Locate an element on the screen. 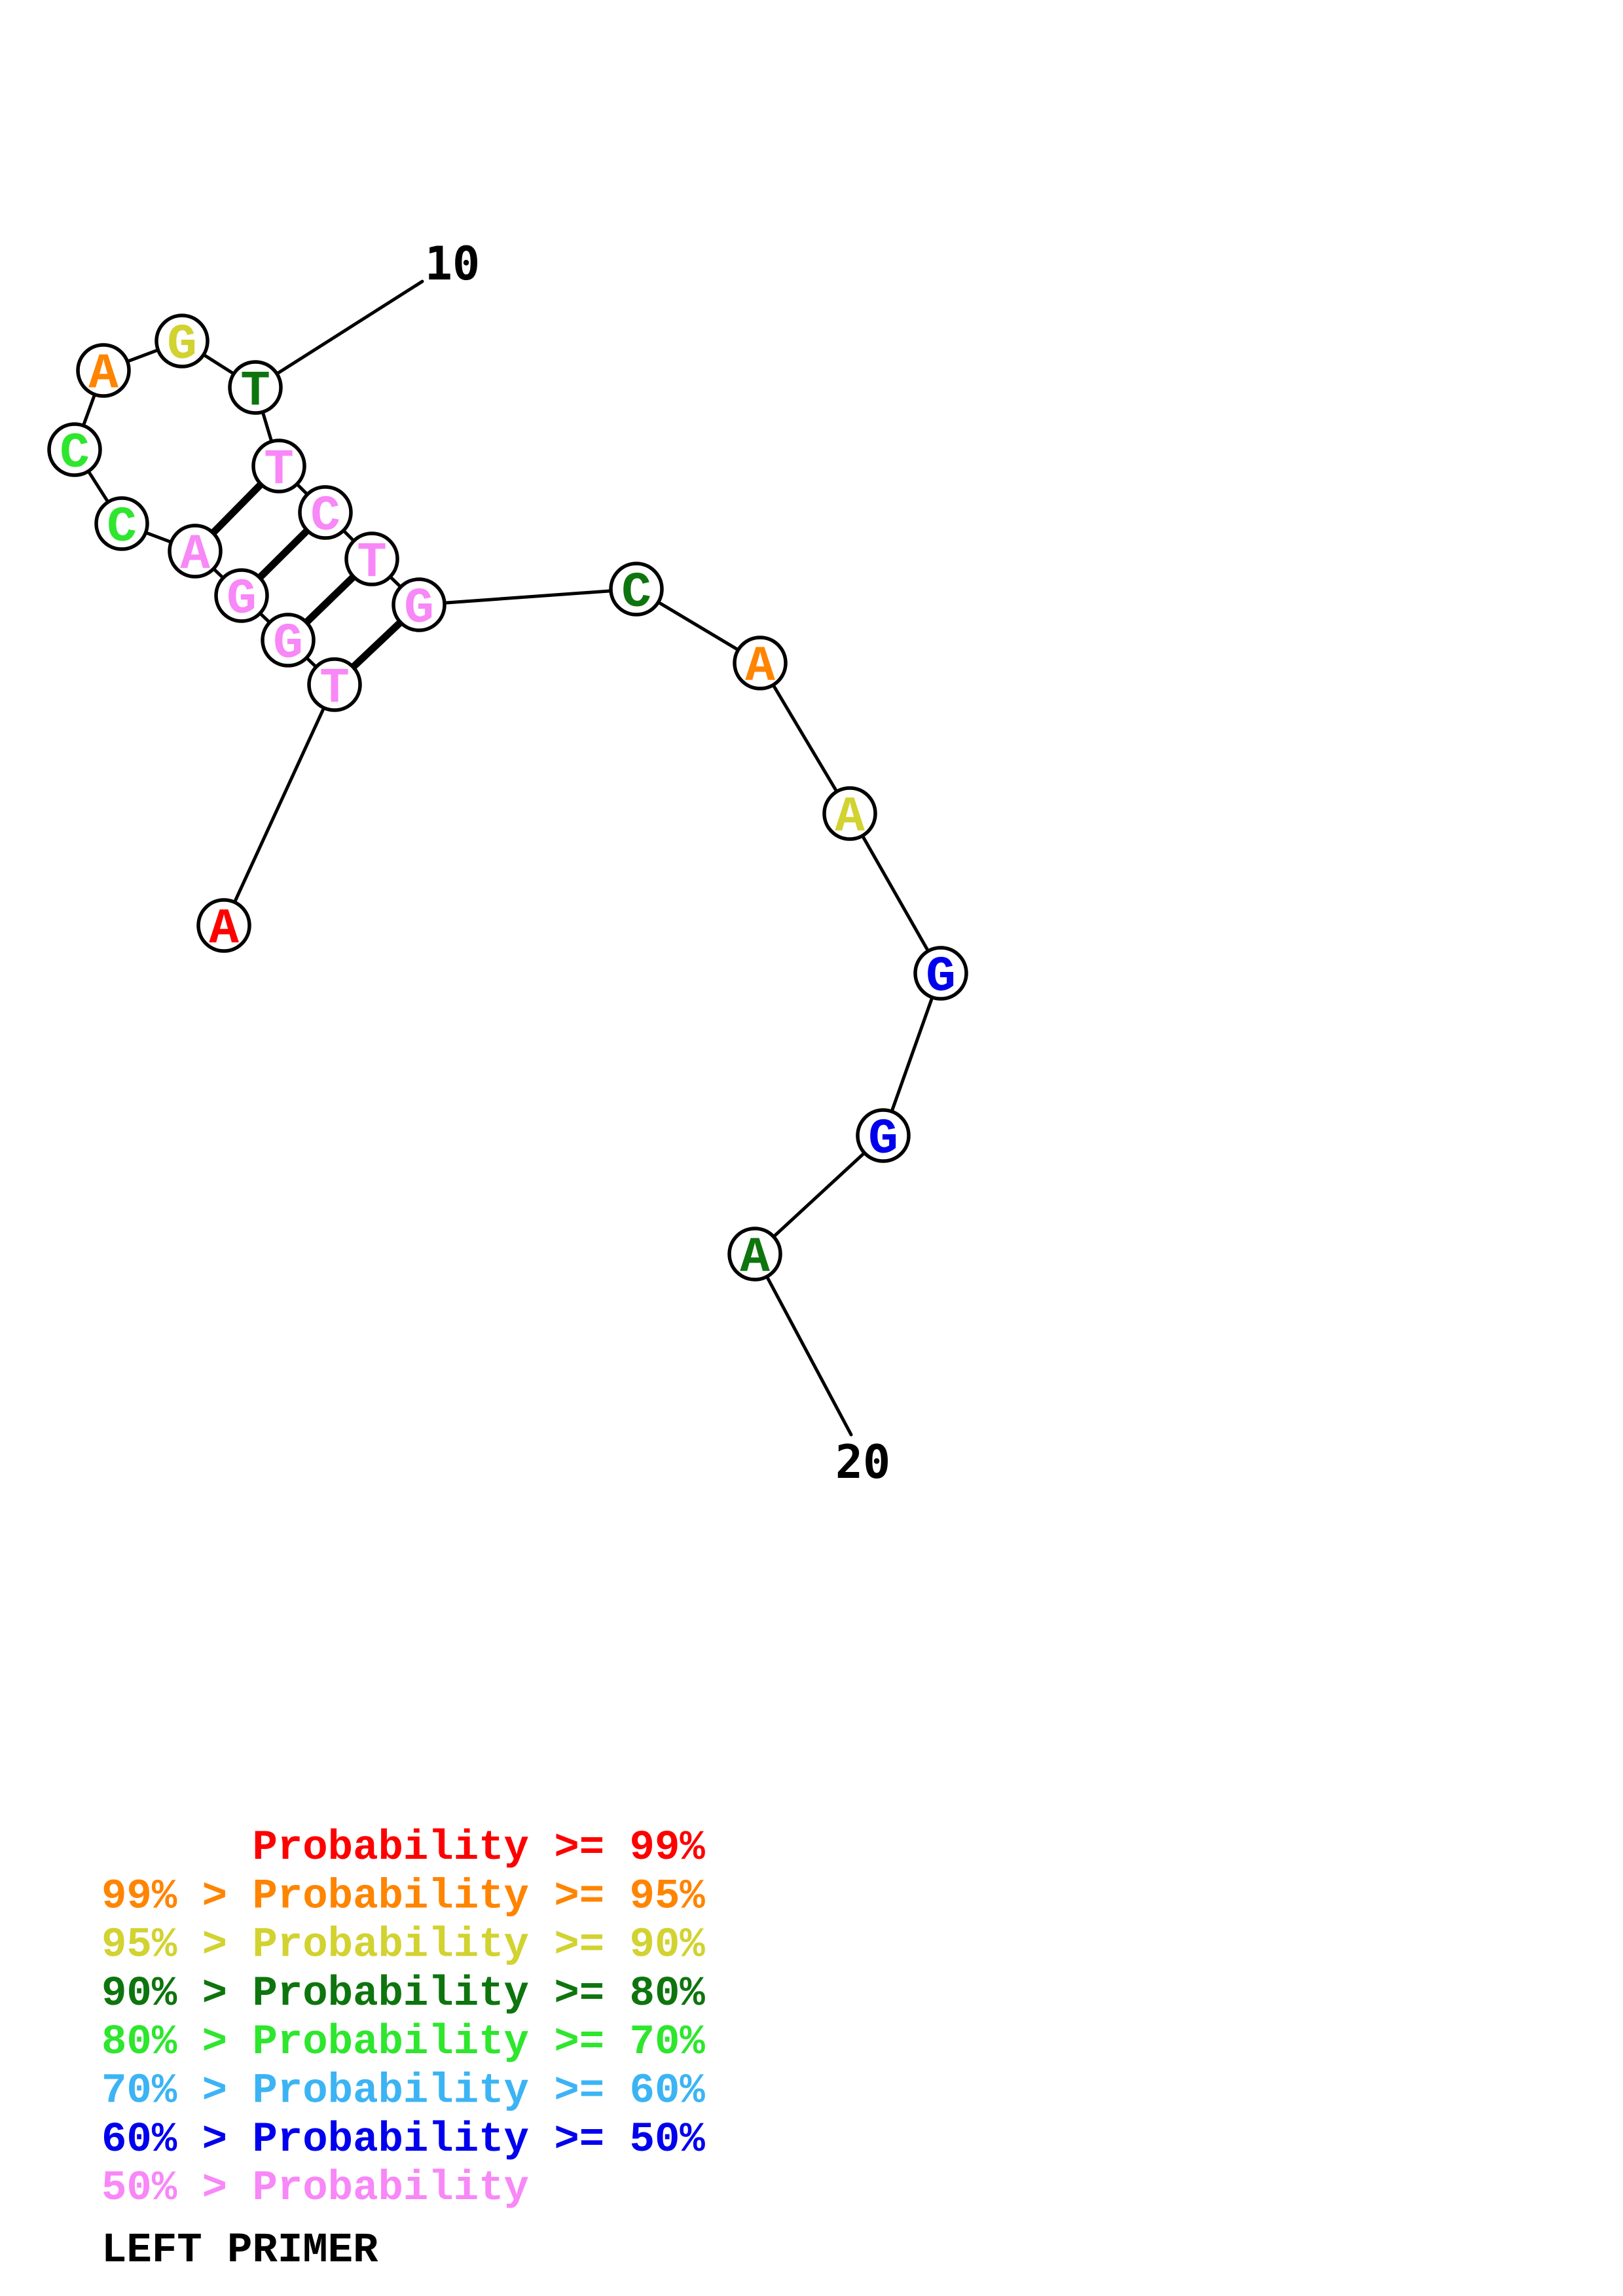 This screenshot has width=1623, height=2296. base-letter-19: G is located at coordinates (883, 1139).